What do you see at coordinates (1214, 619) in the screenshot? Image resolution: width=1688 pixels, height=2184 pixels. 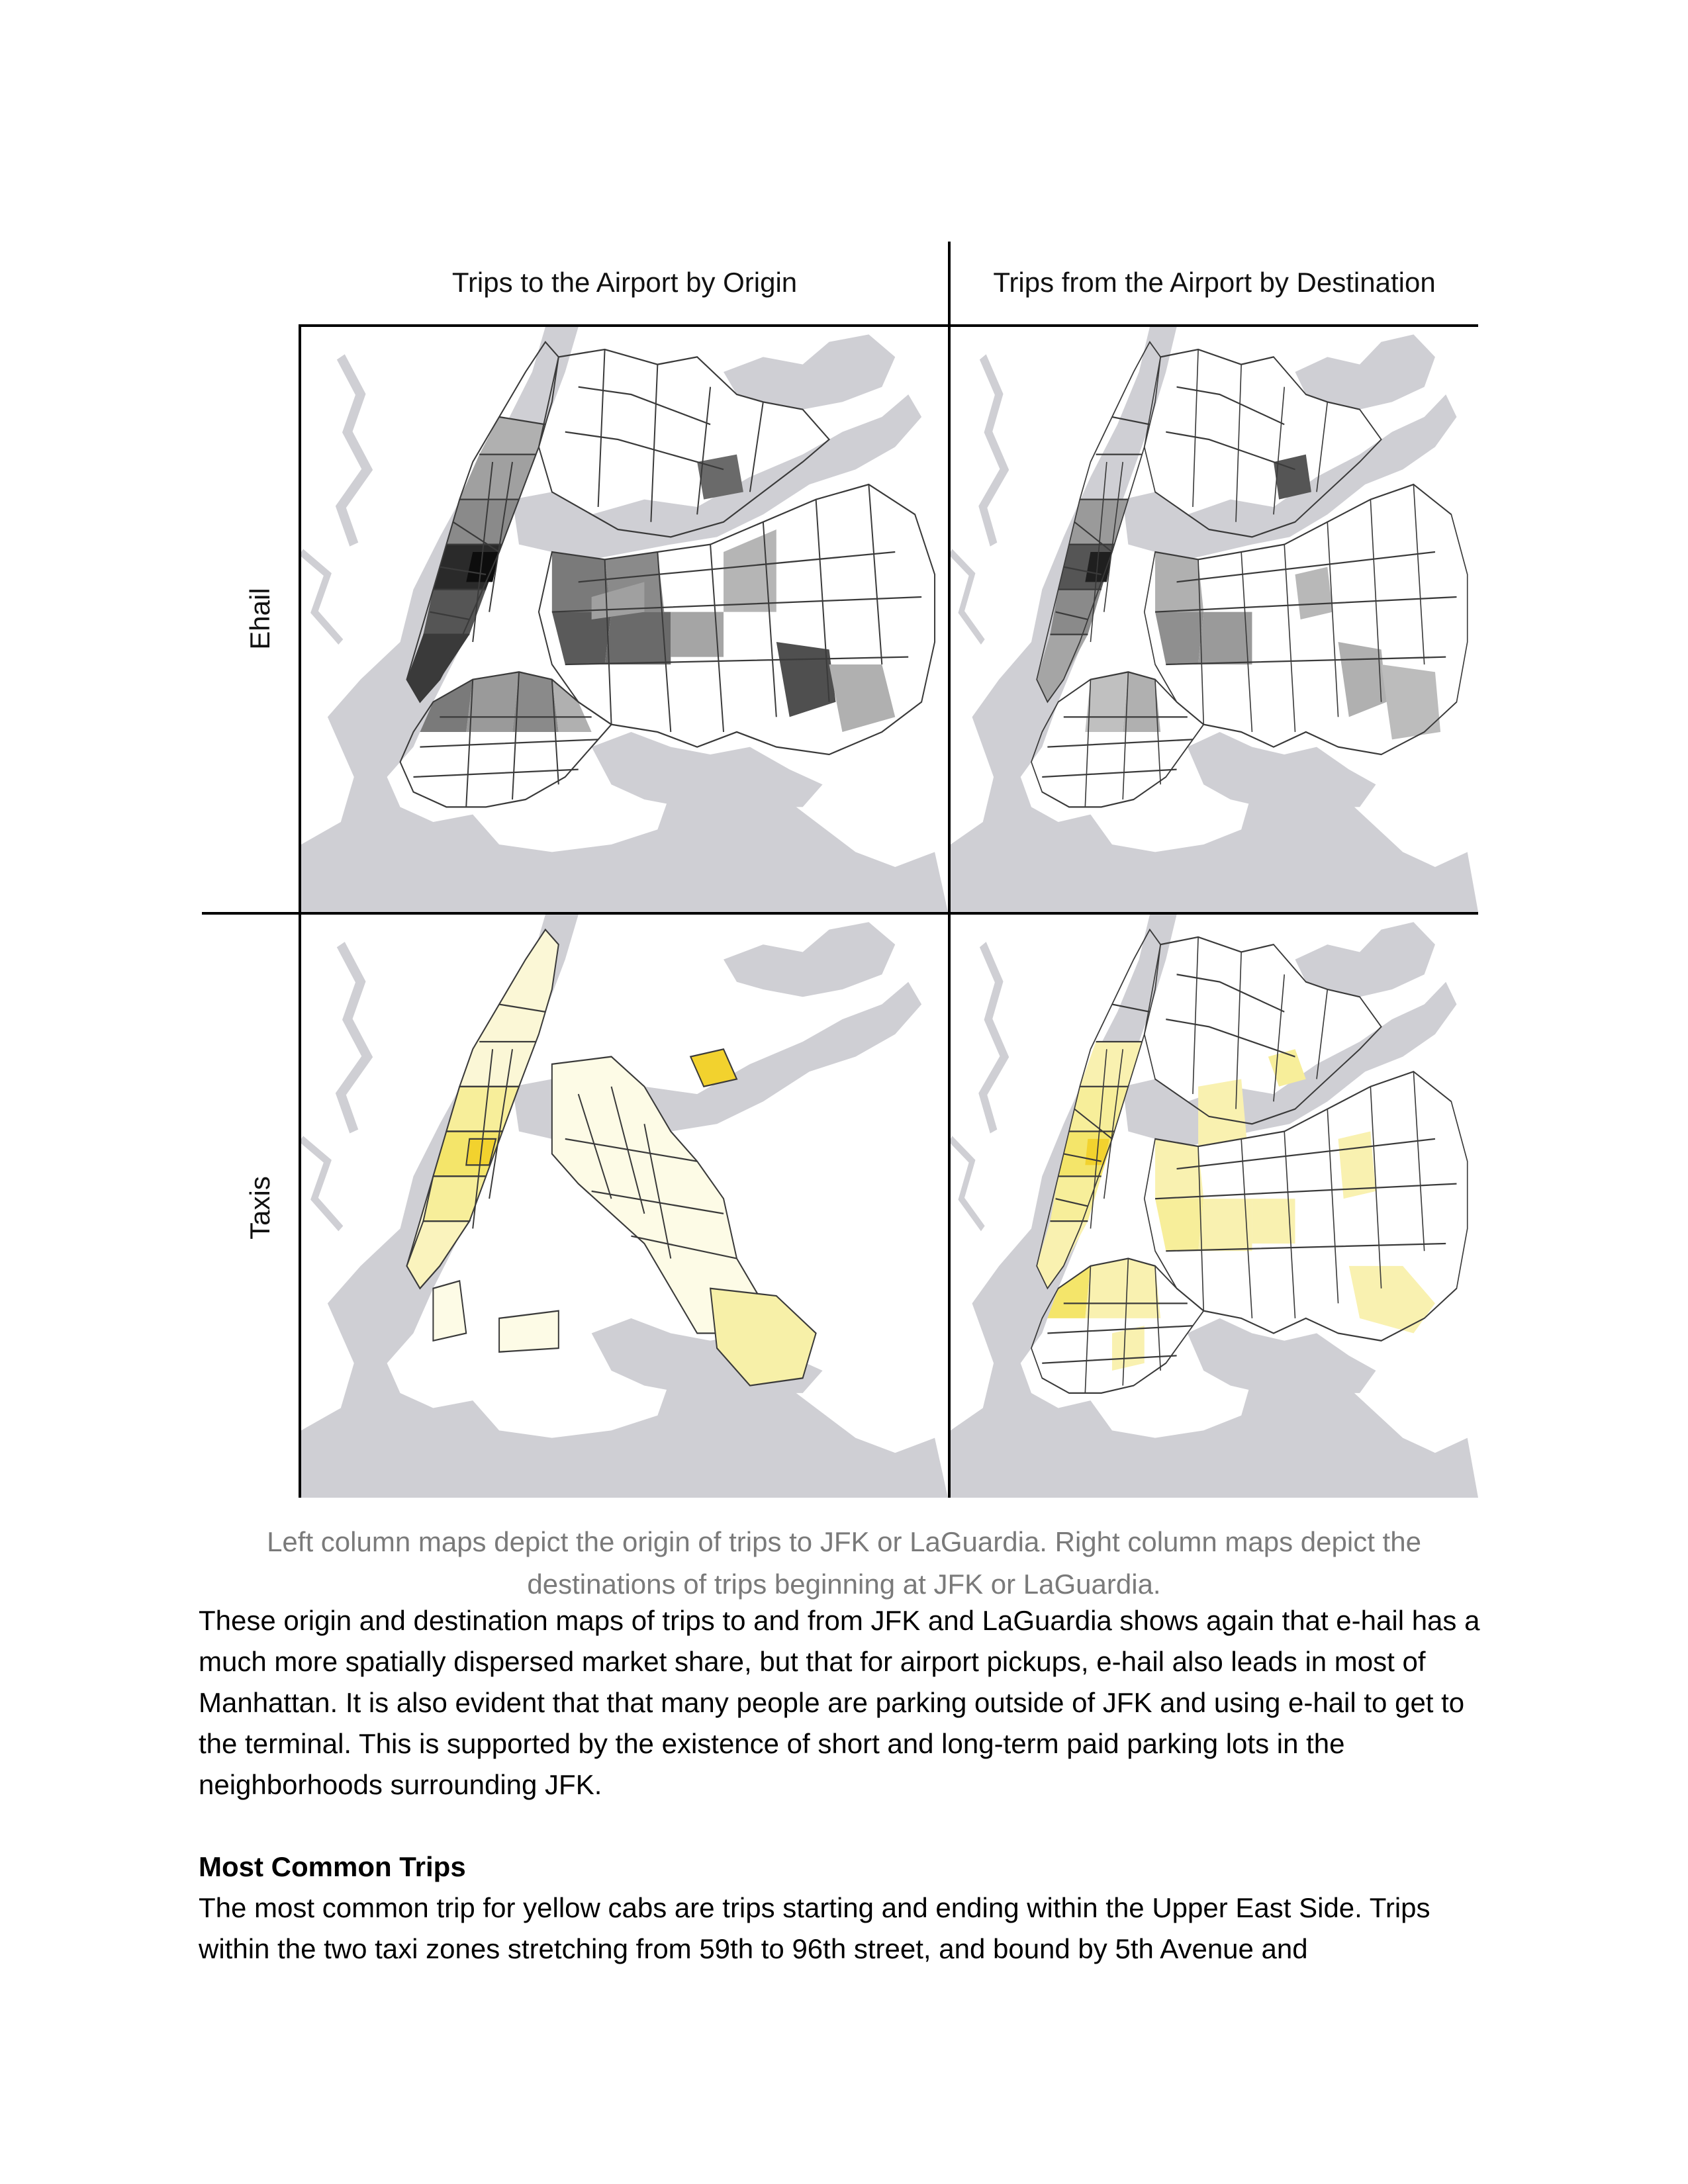 I see `map-ehail-destination` at bounding box center [1214, 619].